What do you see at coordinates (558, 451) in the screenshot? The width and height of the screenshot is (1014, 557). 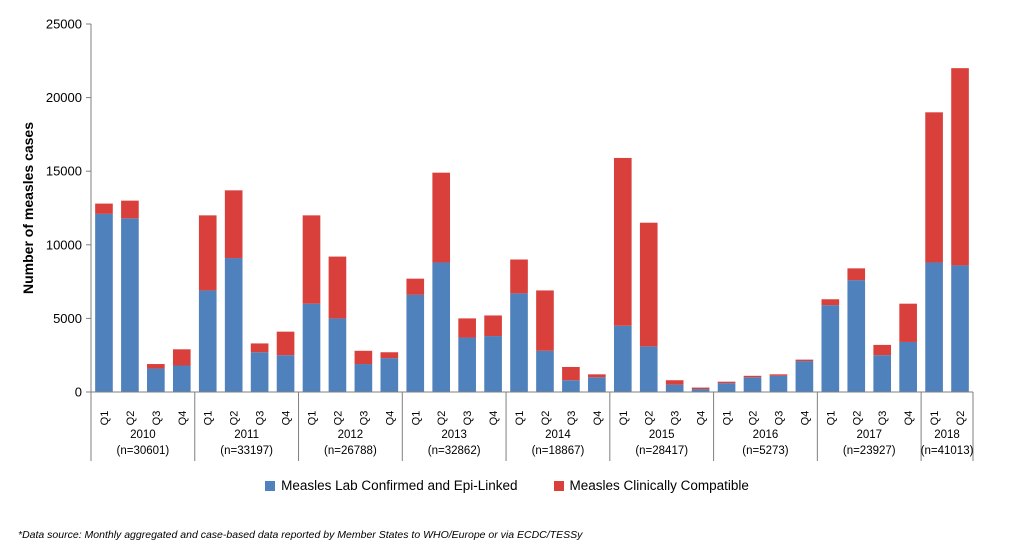 I see `group-n-label: (n=18867)` at bounding box center [558, 451].